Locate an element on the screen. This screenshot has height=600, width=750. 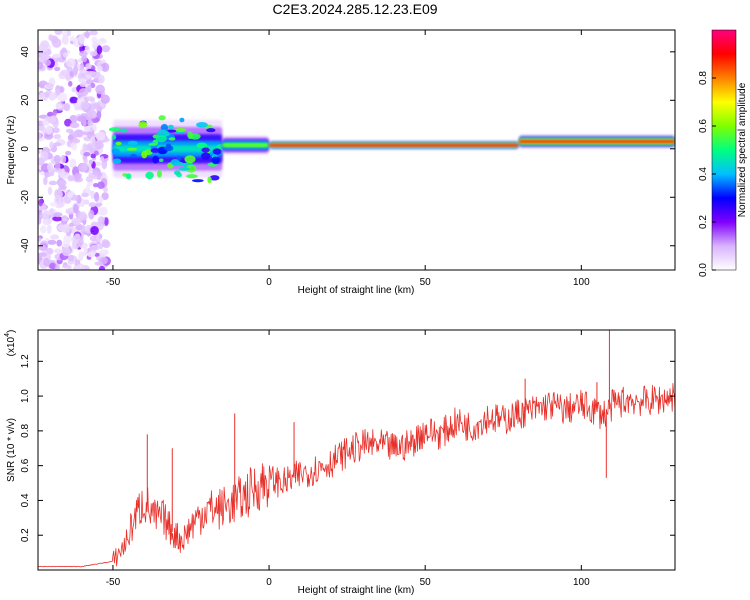
snr-multiplier-base: (x10 is located at coordinates (11, 346).